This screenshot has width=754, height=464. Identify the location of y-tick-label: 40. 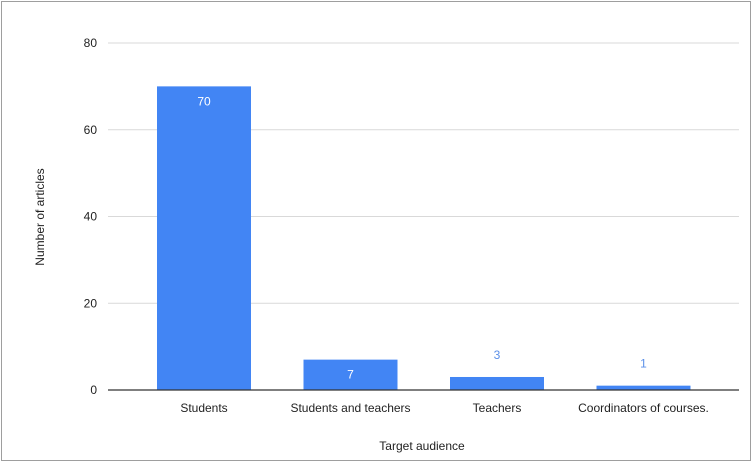
(91, 217).